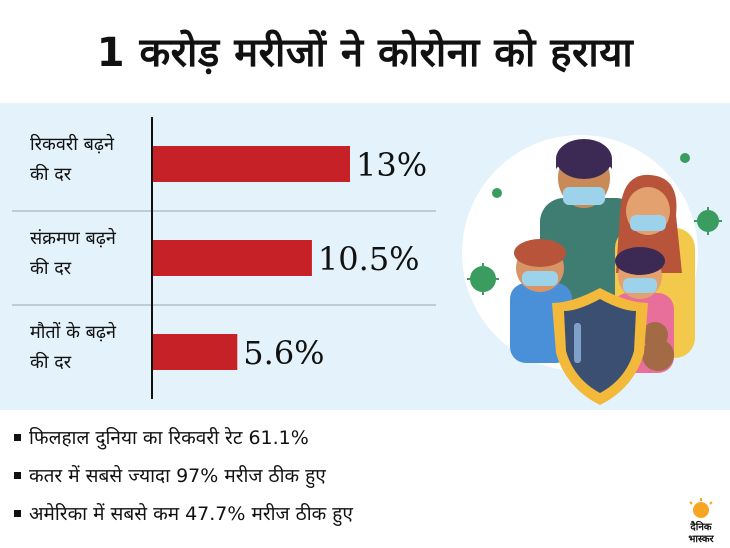 The height and width of the screenshot is (548, 730). I want to click on note-text: कतर में सबसे ज्यादा 97% मरीज ठीक हुए, so click(177, 476).